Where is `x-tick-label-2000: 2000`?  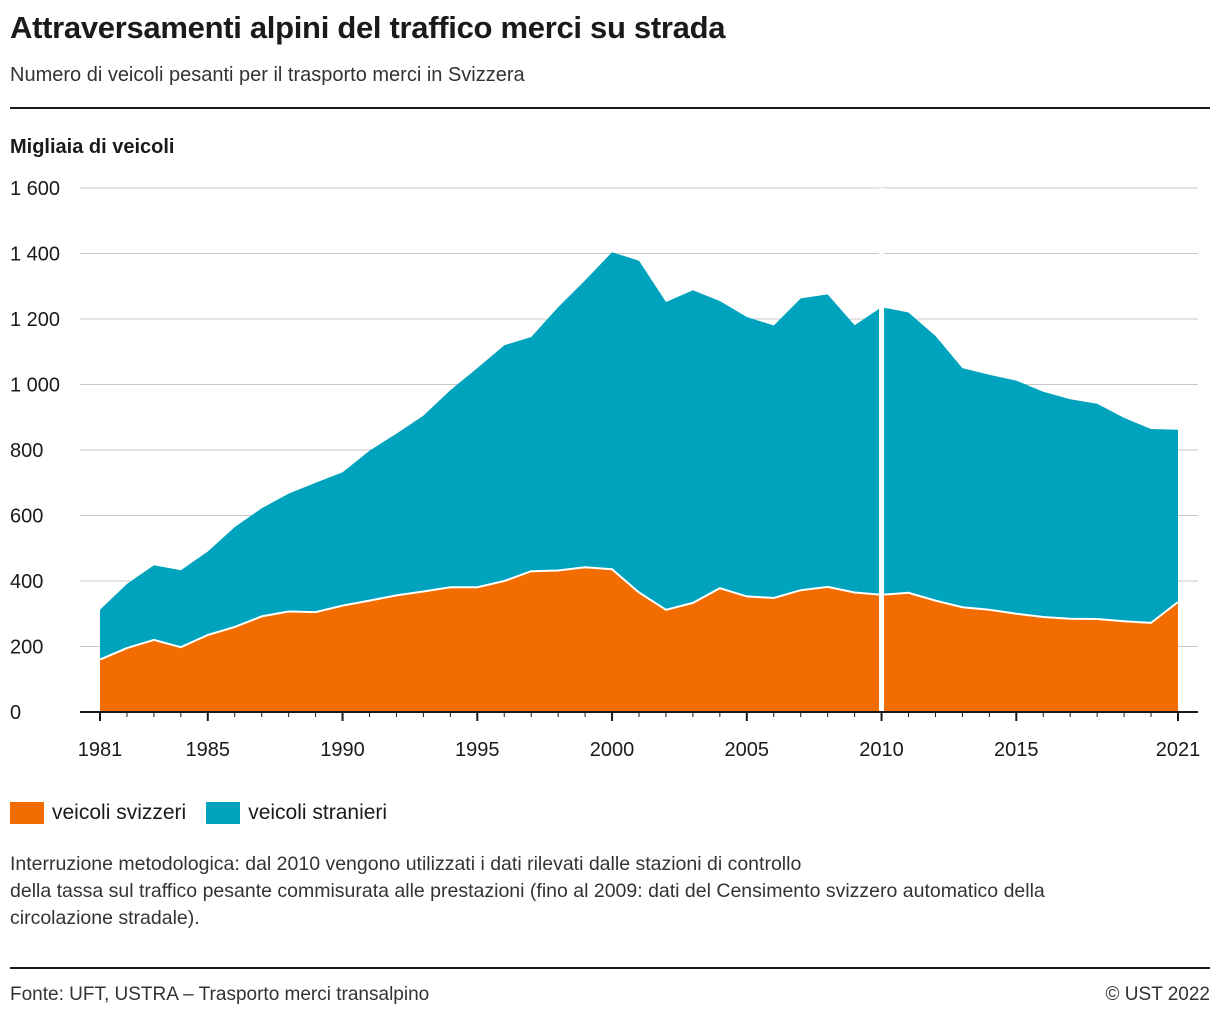 x-tick-label-2000: 2000 is located at coordinates (612, 750).